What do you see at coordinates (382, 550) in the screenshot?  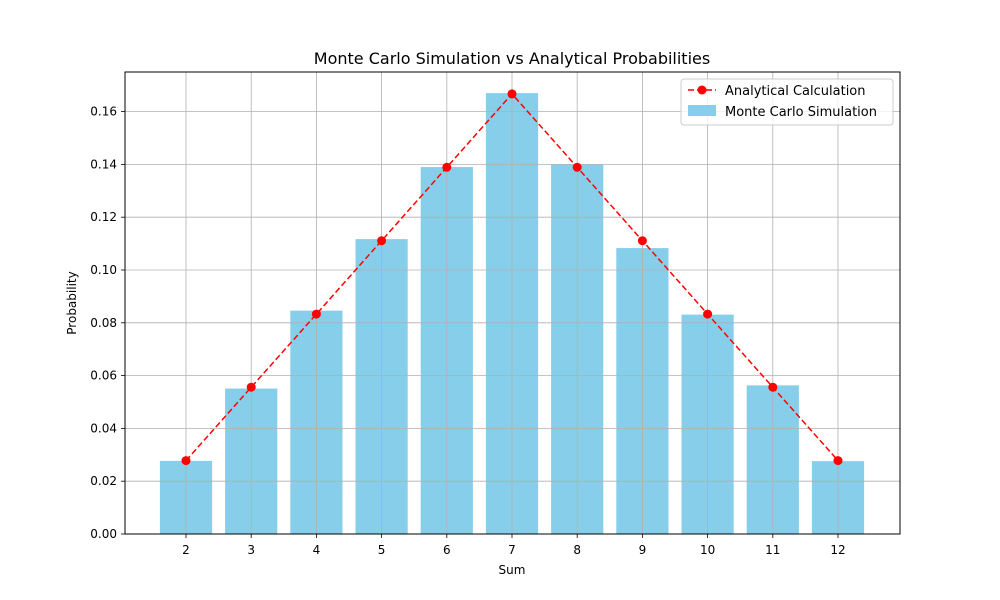 I see `x-tick-label: 5` at bounding box center [382, 550].